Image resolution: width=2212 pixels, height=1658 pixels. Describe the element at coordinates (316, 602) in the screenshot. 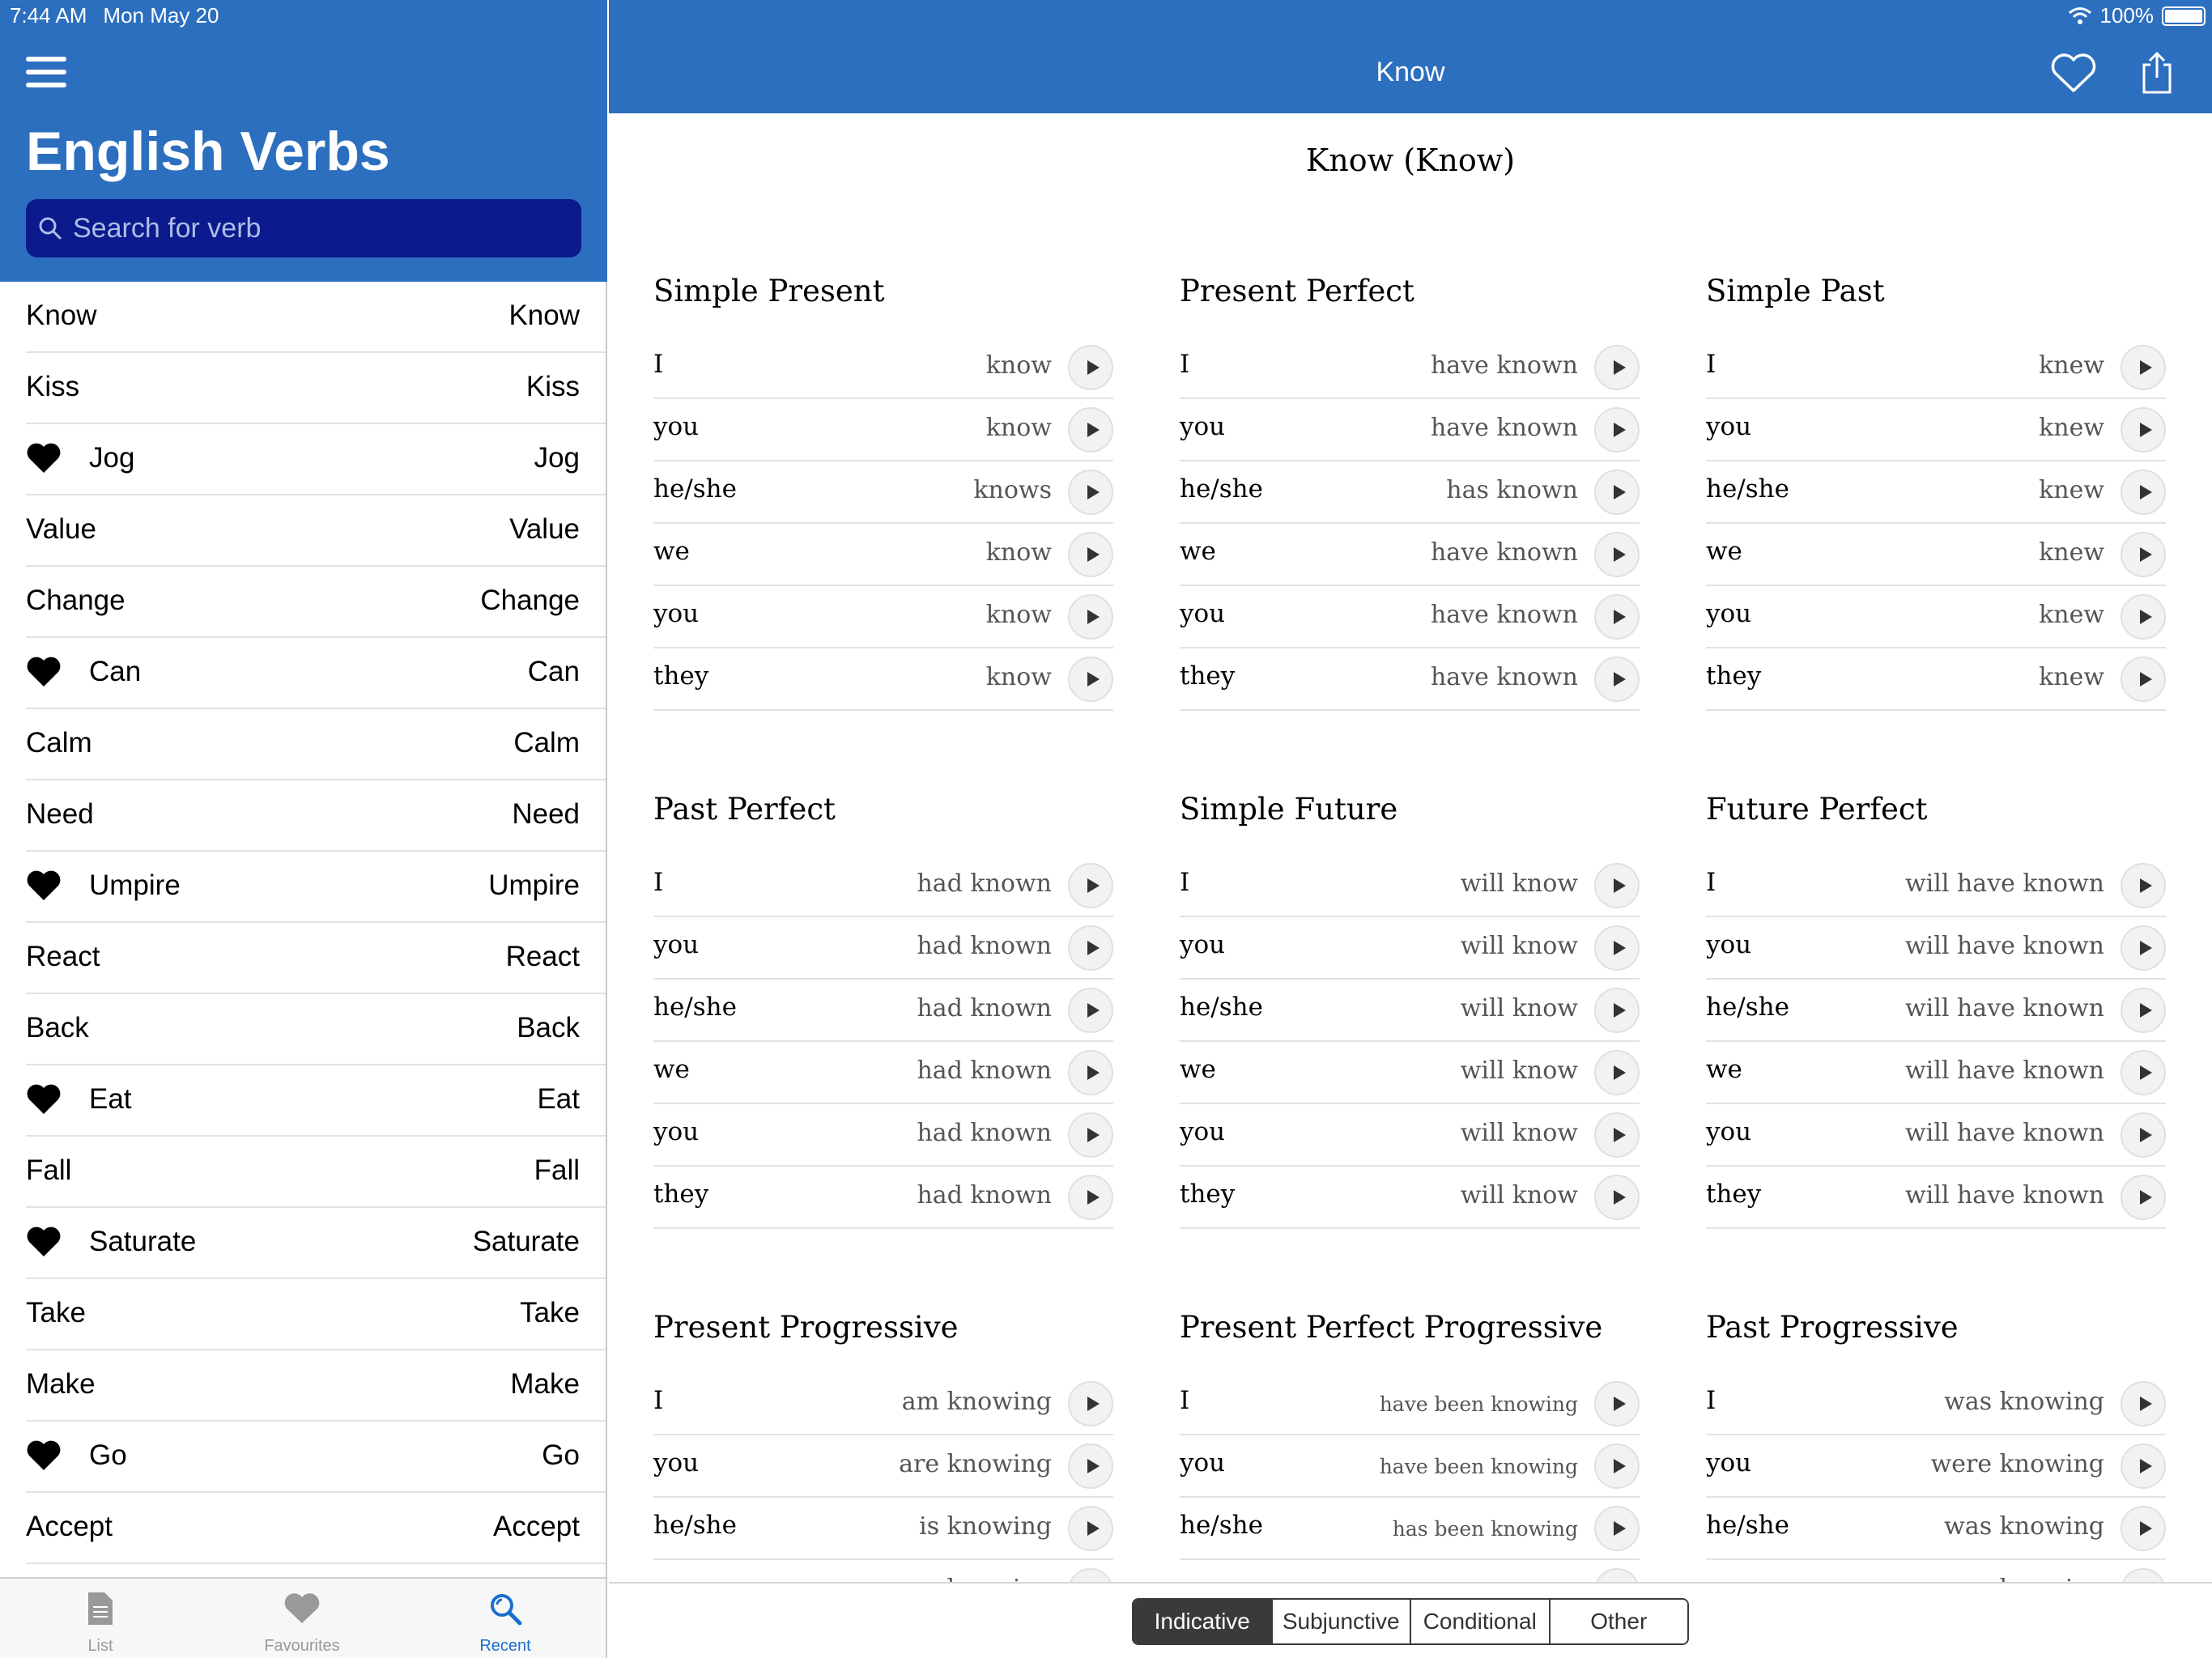

I see `verb-list-item: Change Change` at that location.